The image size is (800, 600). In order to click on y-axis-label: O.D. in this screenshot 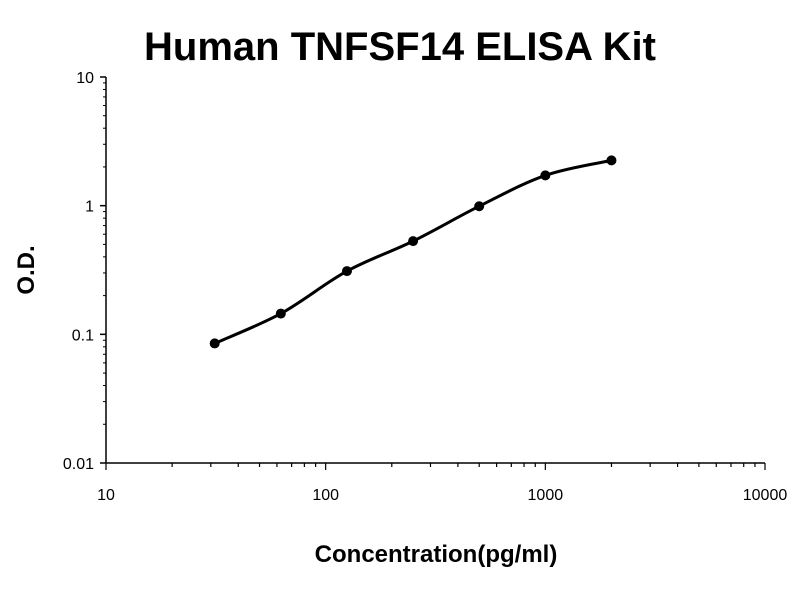, I will do `click(26, 269)`.